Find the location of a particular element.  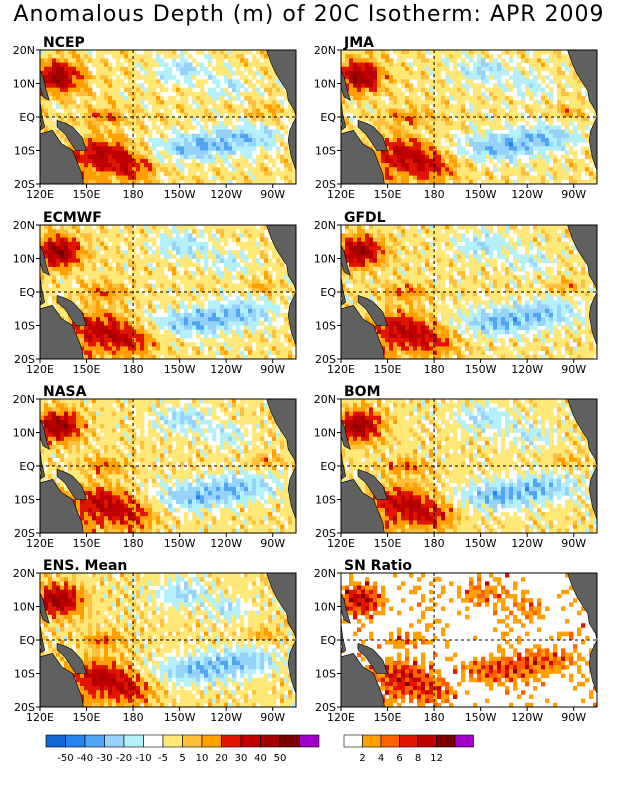

colorbar-label: -5 is located at coordinates (163, 758).